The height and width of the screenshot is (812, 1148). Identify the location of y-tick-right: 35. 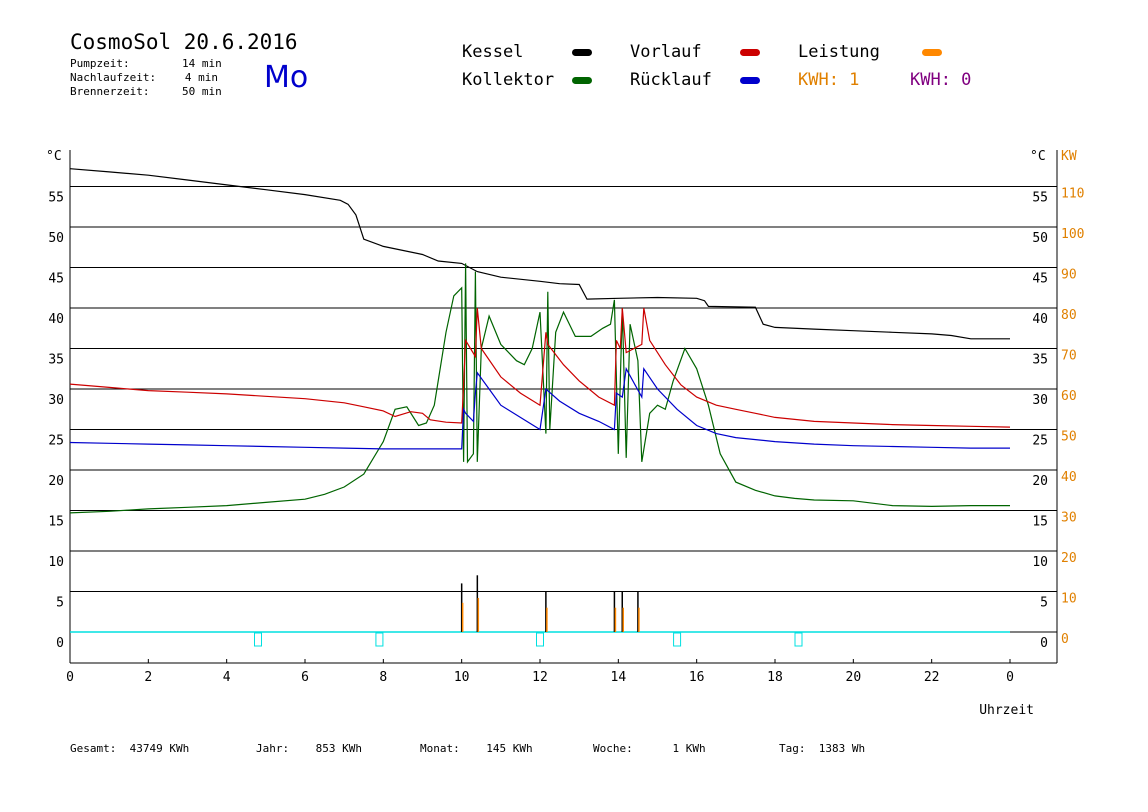
(1040, 360).